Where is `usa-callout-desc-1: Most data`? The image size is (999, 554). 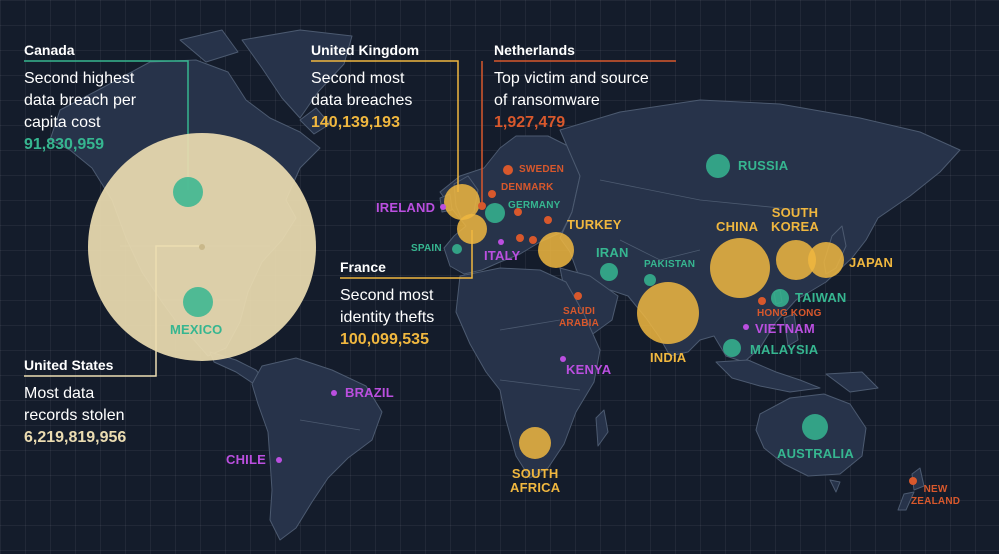 usa-callout-desc-1: Most data is located at coordinates (59, 393).